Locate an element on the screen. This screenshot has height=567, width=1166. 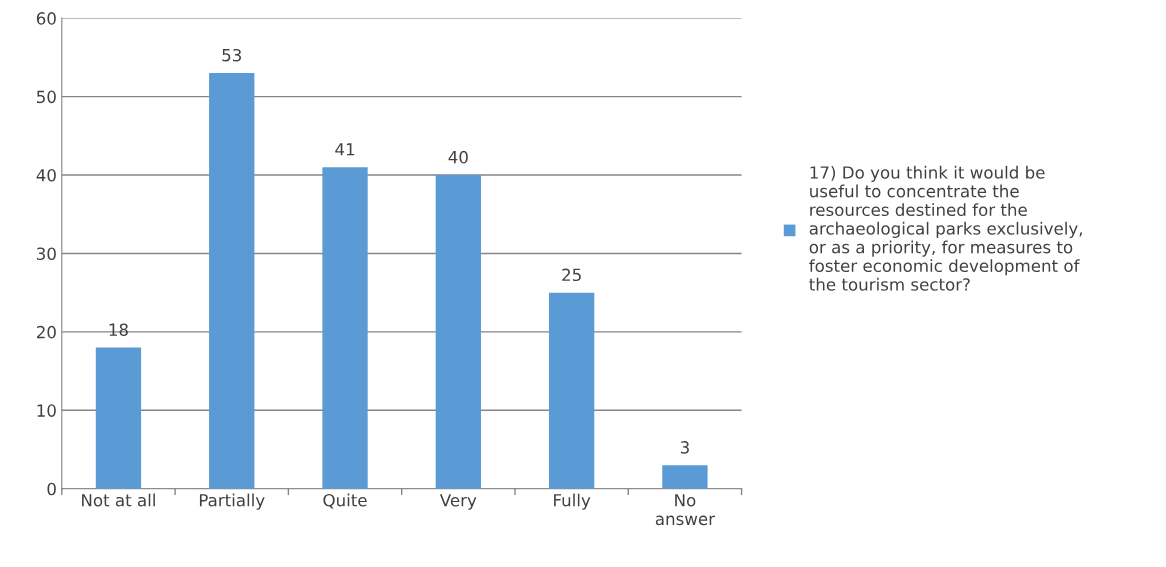
data-label: 3 is located at coordinates (684, 447).